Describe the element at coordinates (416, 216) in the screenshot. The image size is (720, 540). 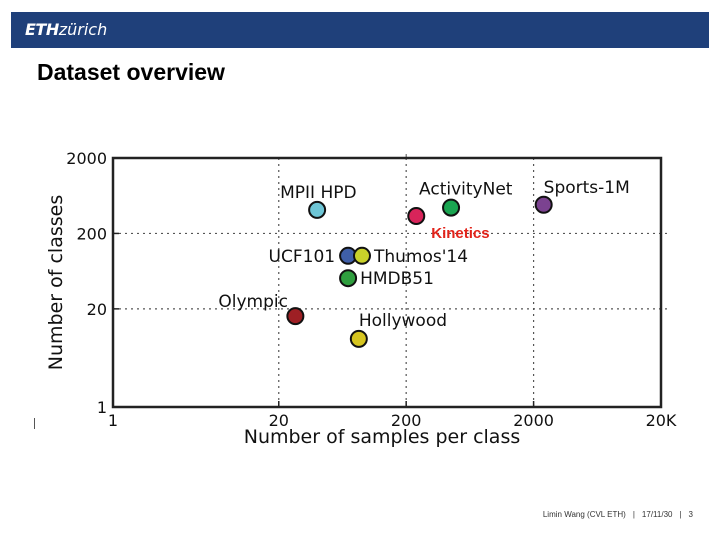
I see `point-kinetics` at that location.